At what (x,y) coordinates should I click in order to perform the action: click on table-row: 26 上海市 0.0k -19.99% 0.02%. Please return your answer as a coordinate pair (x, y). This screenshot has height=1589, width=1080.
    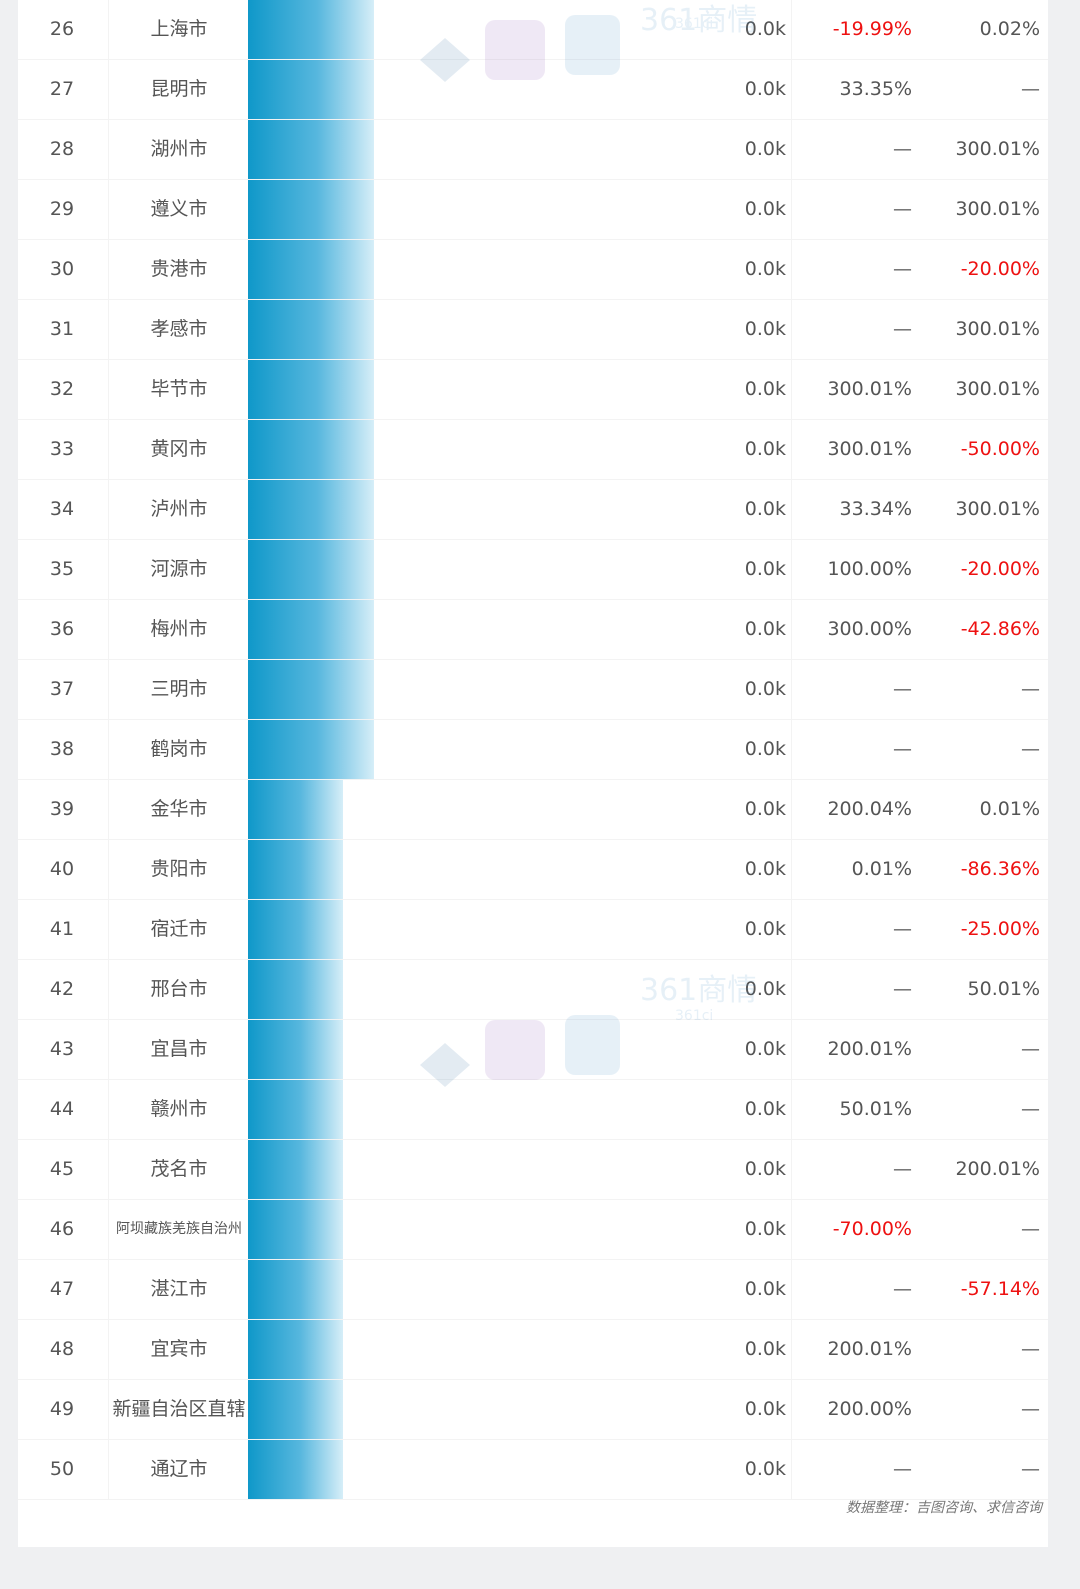
    Looking at the image, I should click on (533, 30).